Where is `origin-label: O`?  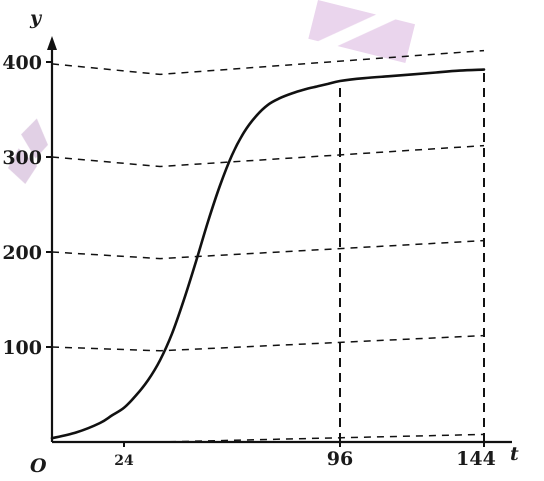
origin-label: O is located at coordinates (38, 466).